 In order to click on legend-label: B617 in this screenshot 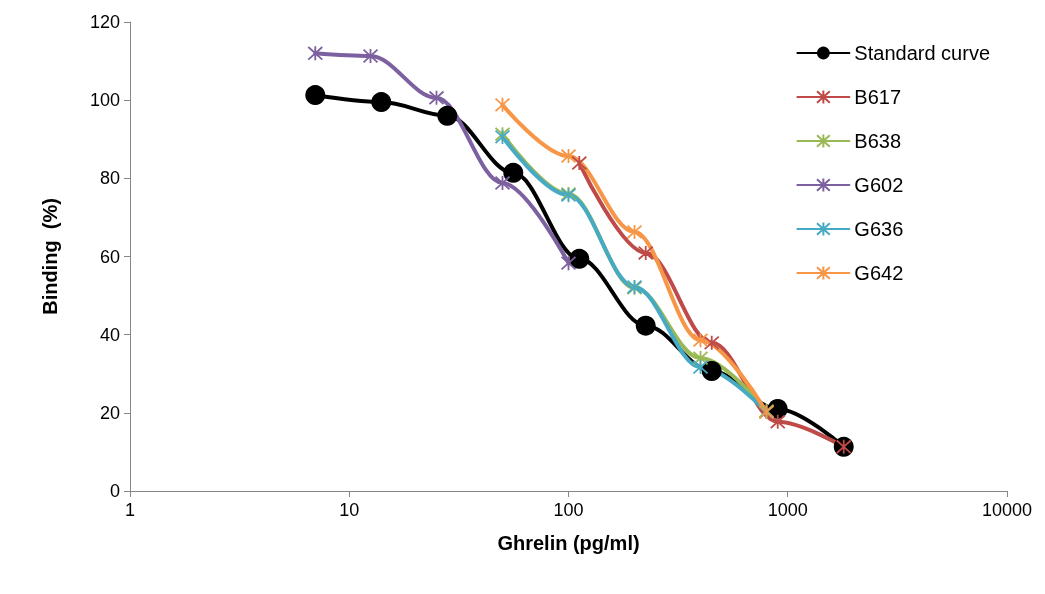, I will do `click(878, 97)`.